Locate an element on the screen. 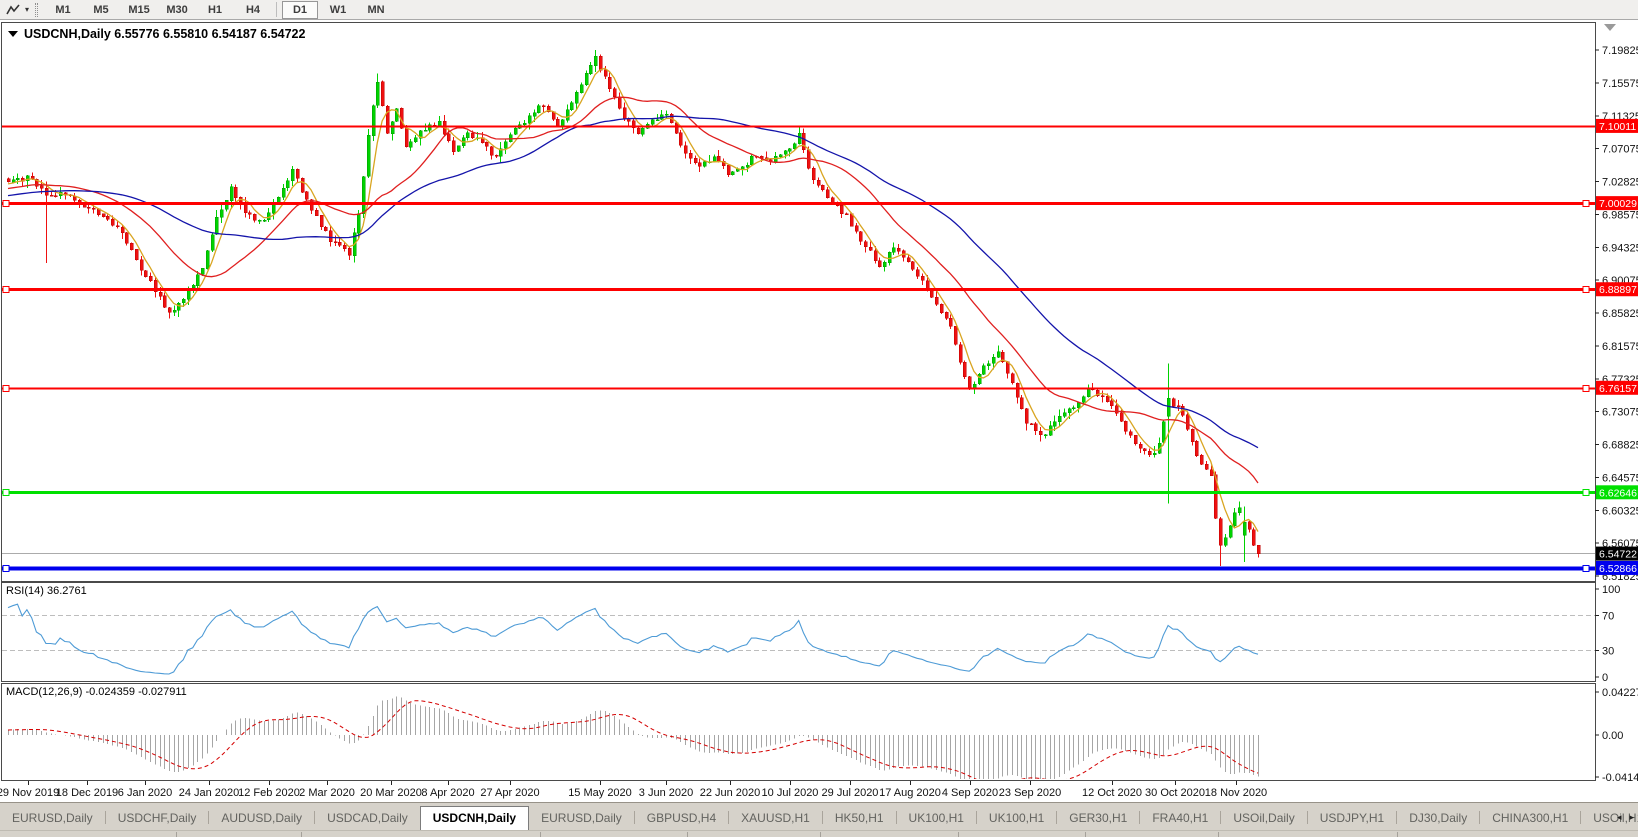 This screenshot has height=837, width=1638. chart-tab-usdjpy-h1: USDJPY,H1 is located at coordinates (1352, 818).